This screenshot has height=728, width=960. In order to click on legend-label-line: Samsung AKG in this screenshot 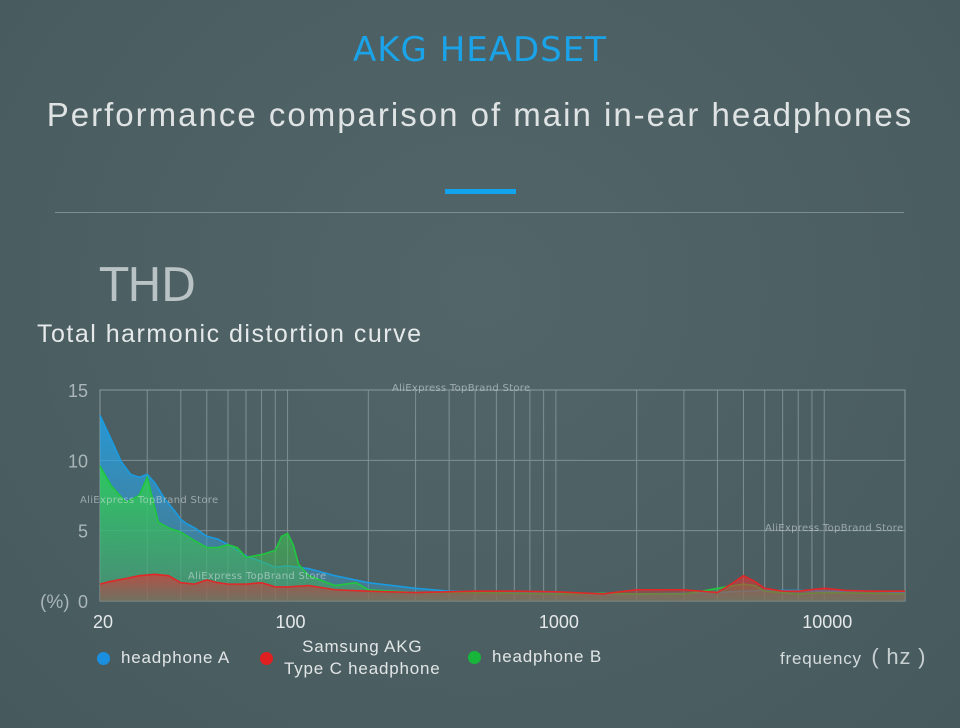, I will do `click(362, 646)`.